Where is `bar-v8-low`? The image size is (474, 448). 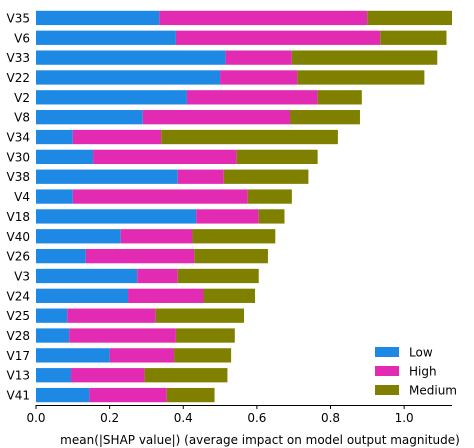 bar-v8-low is located at coordinates (89, 117).